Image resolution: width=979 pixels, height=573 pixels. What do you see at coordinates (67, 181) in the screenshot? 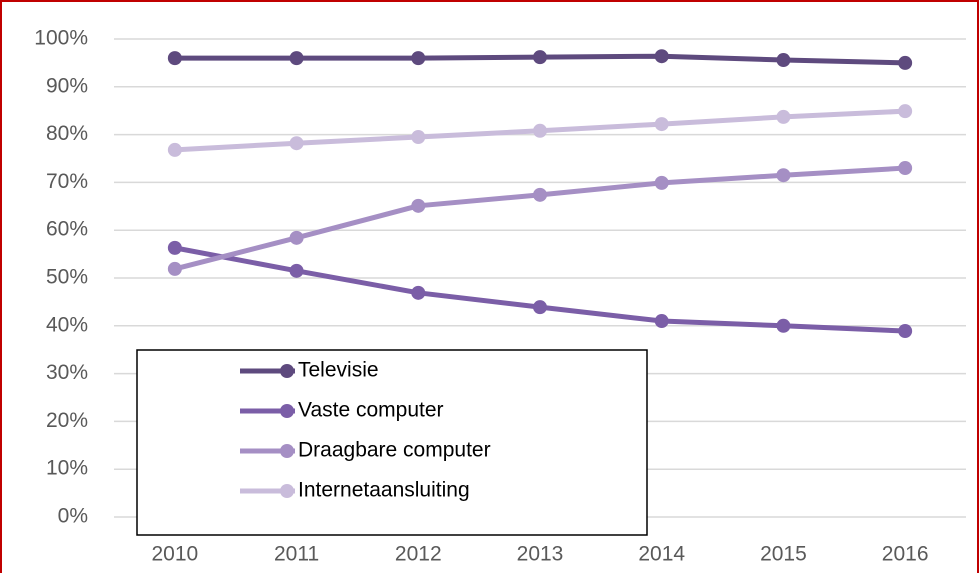
I see `y-tick-label: 70%` at bounding box center [67, 181].